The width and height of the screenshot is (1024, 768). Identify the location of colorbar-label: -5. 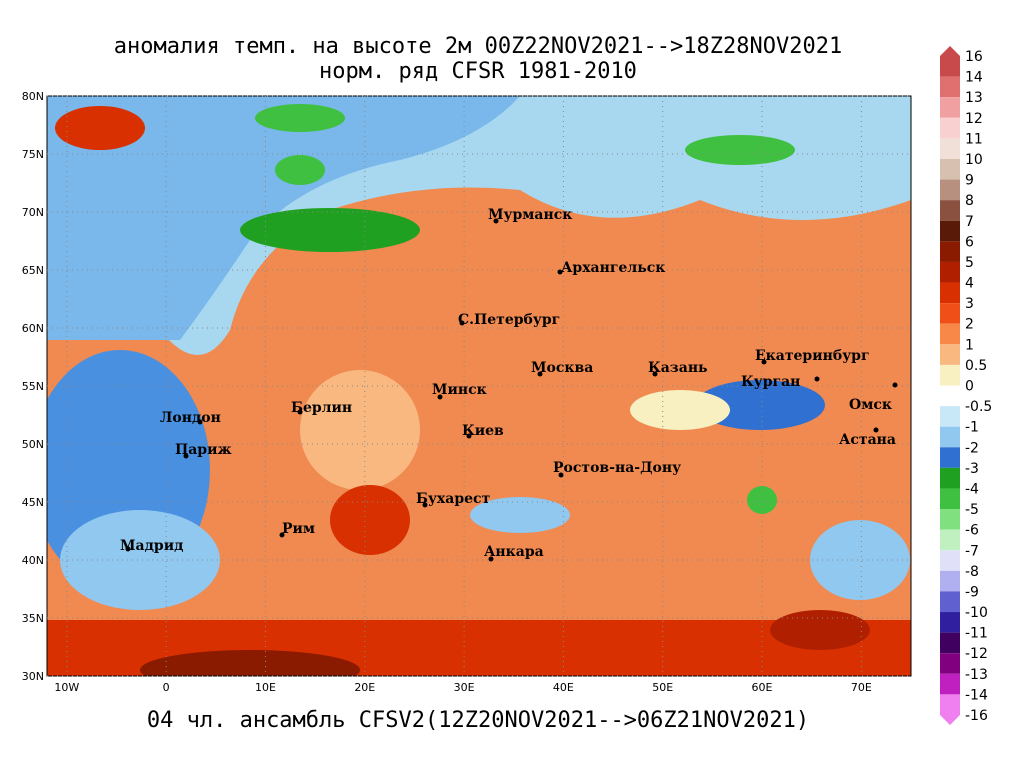
(972, 510).